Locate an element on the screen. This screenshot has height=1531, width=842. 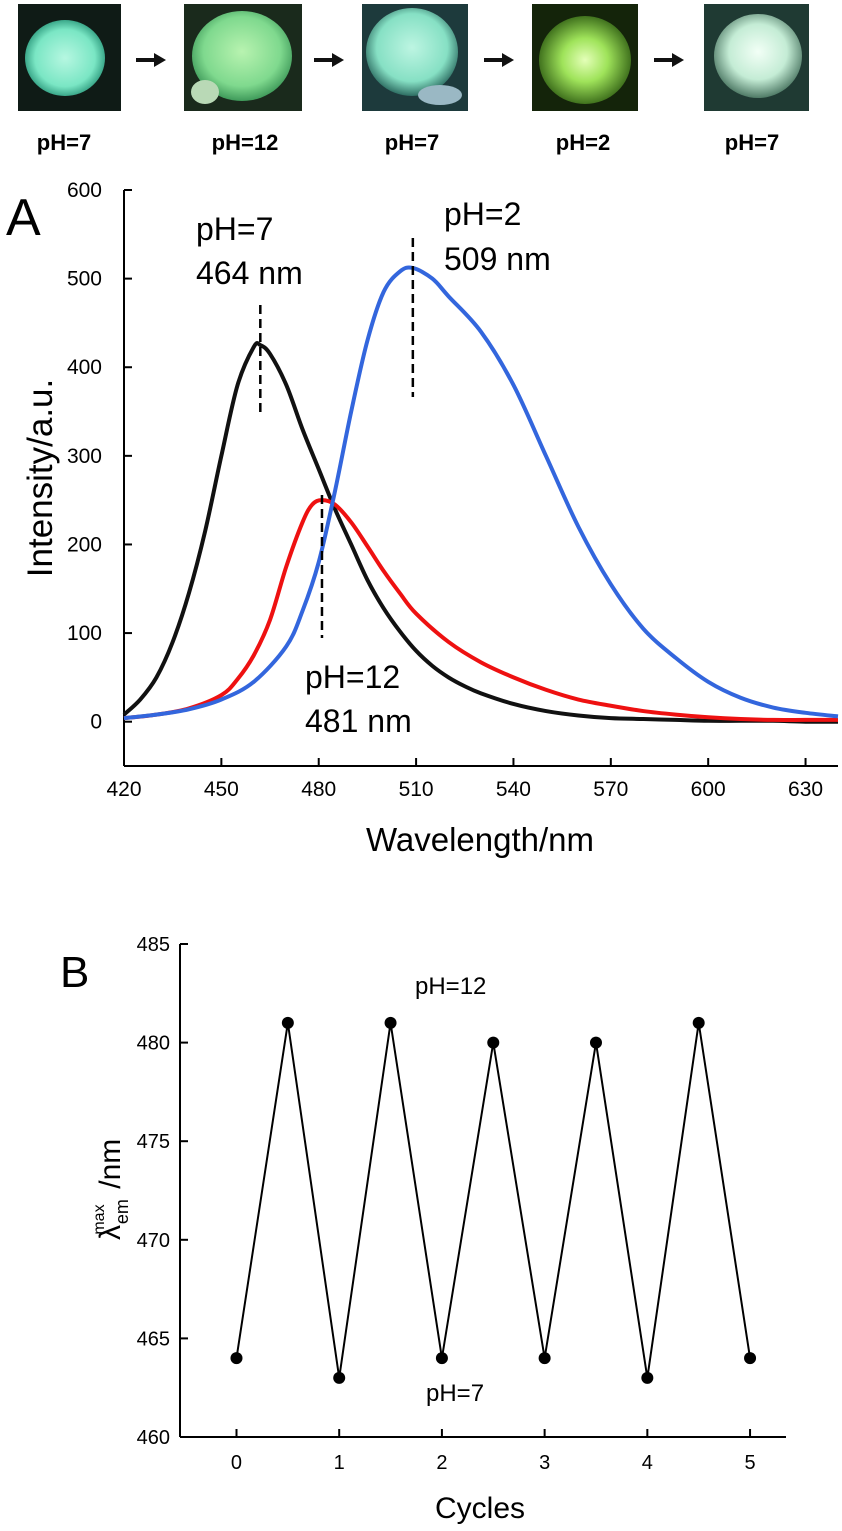
x-tick-label: 510 is located at coordinates (416, 789).